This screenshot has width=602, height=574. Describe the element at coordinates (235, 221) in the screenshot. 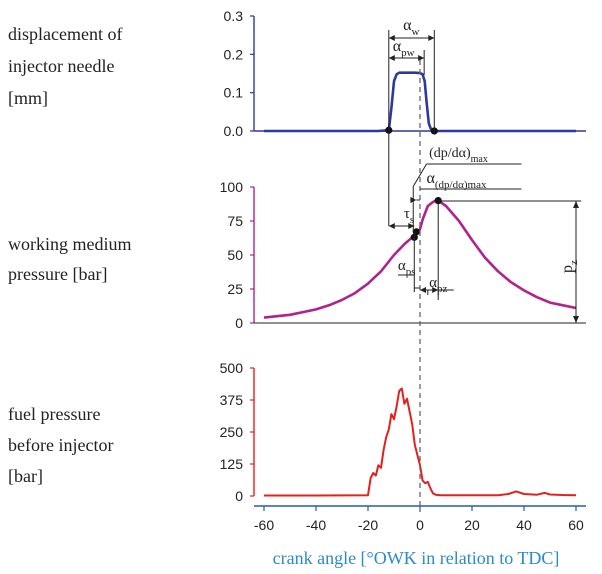

I see `y-tick-label-1-3: 75` at that location.